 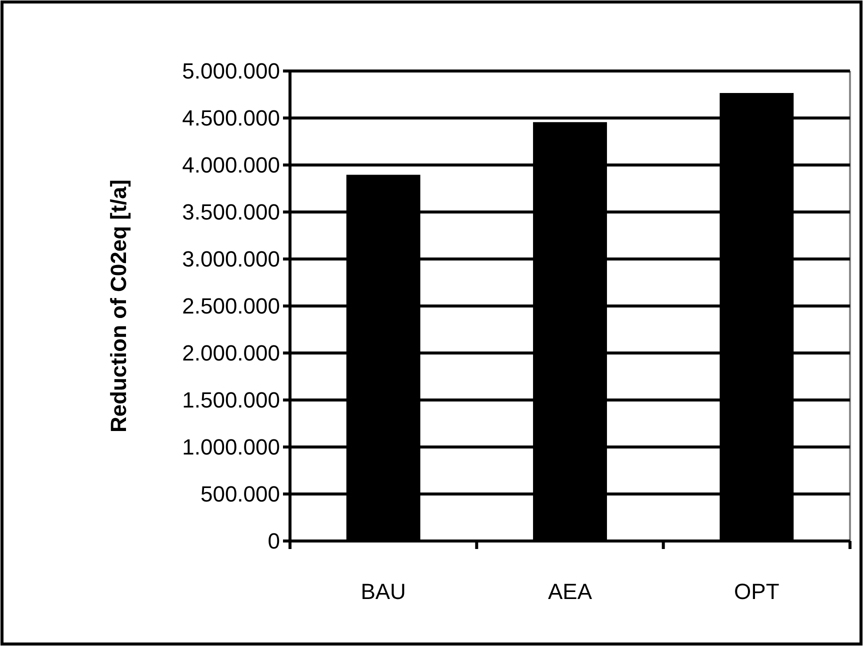 What do you see at coordinates (757, 591) in the screenshot?
I see `x-tick-label: OPT` at bounding box center [757, 591].